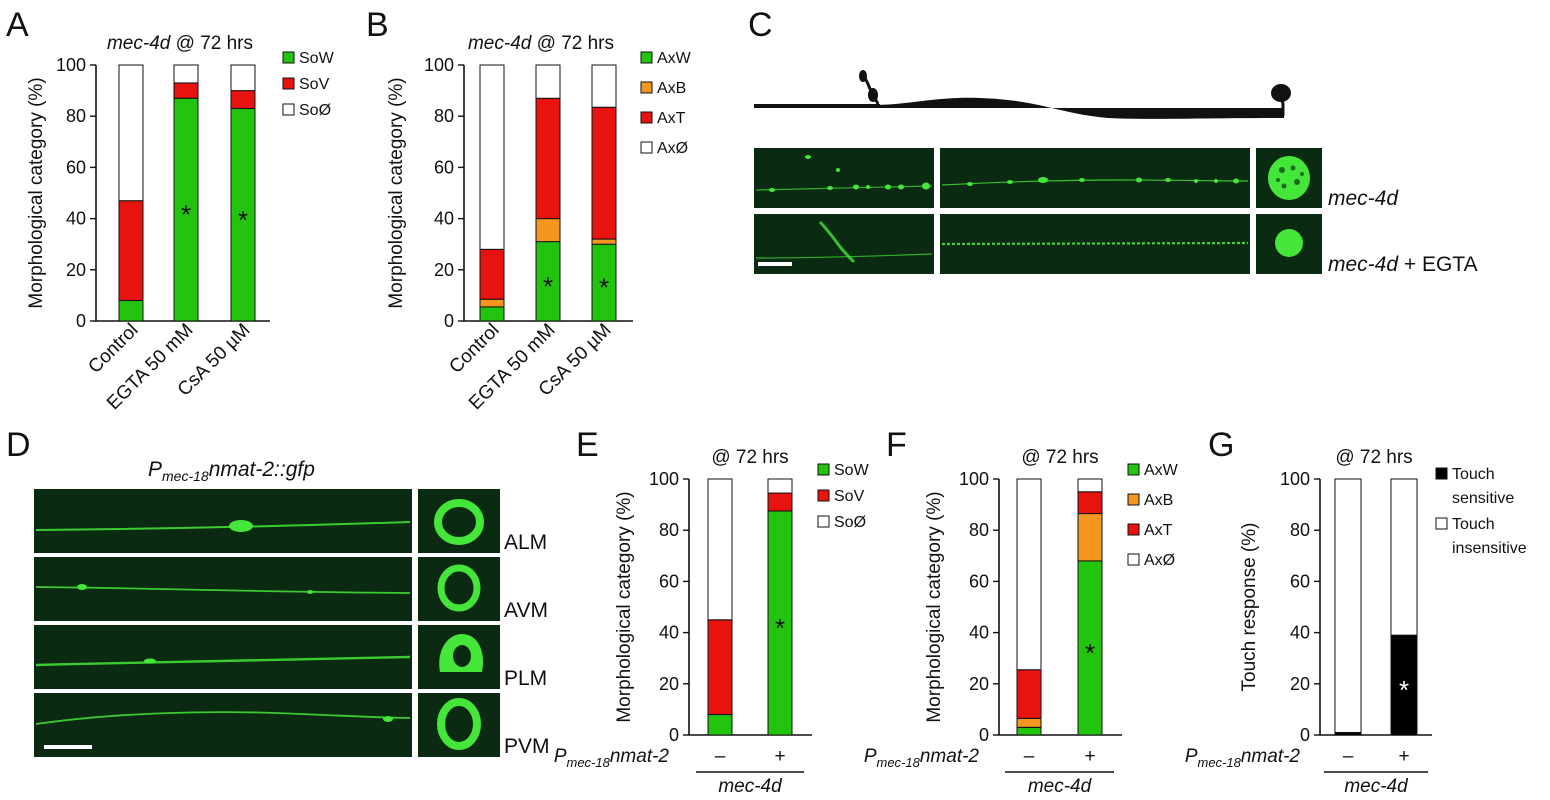 The width and height of the screenshot is (1550, 800). Describe the element at coordinates (1438, 264) in the screenshot. I see `label-rest: + EGTA` at that location.